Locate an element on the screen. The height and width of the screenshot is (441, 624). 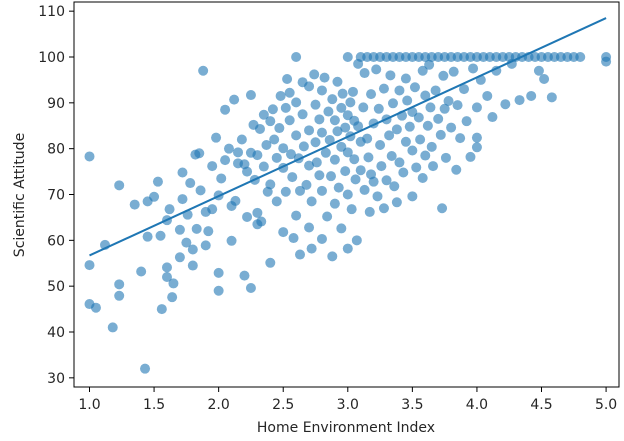
x-tick-label: 1.5 is located at coordinates (154, 405).